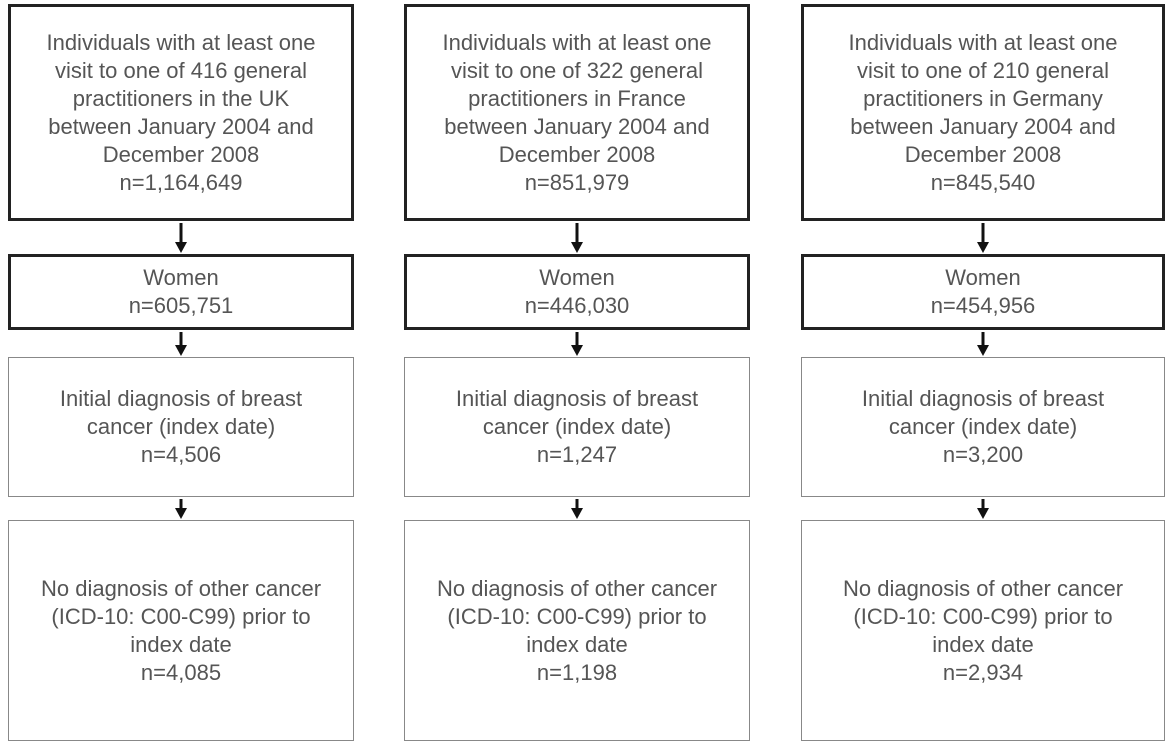  I want to click on flow-box: Women n=605,751, so click(181, 292).